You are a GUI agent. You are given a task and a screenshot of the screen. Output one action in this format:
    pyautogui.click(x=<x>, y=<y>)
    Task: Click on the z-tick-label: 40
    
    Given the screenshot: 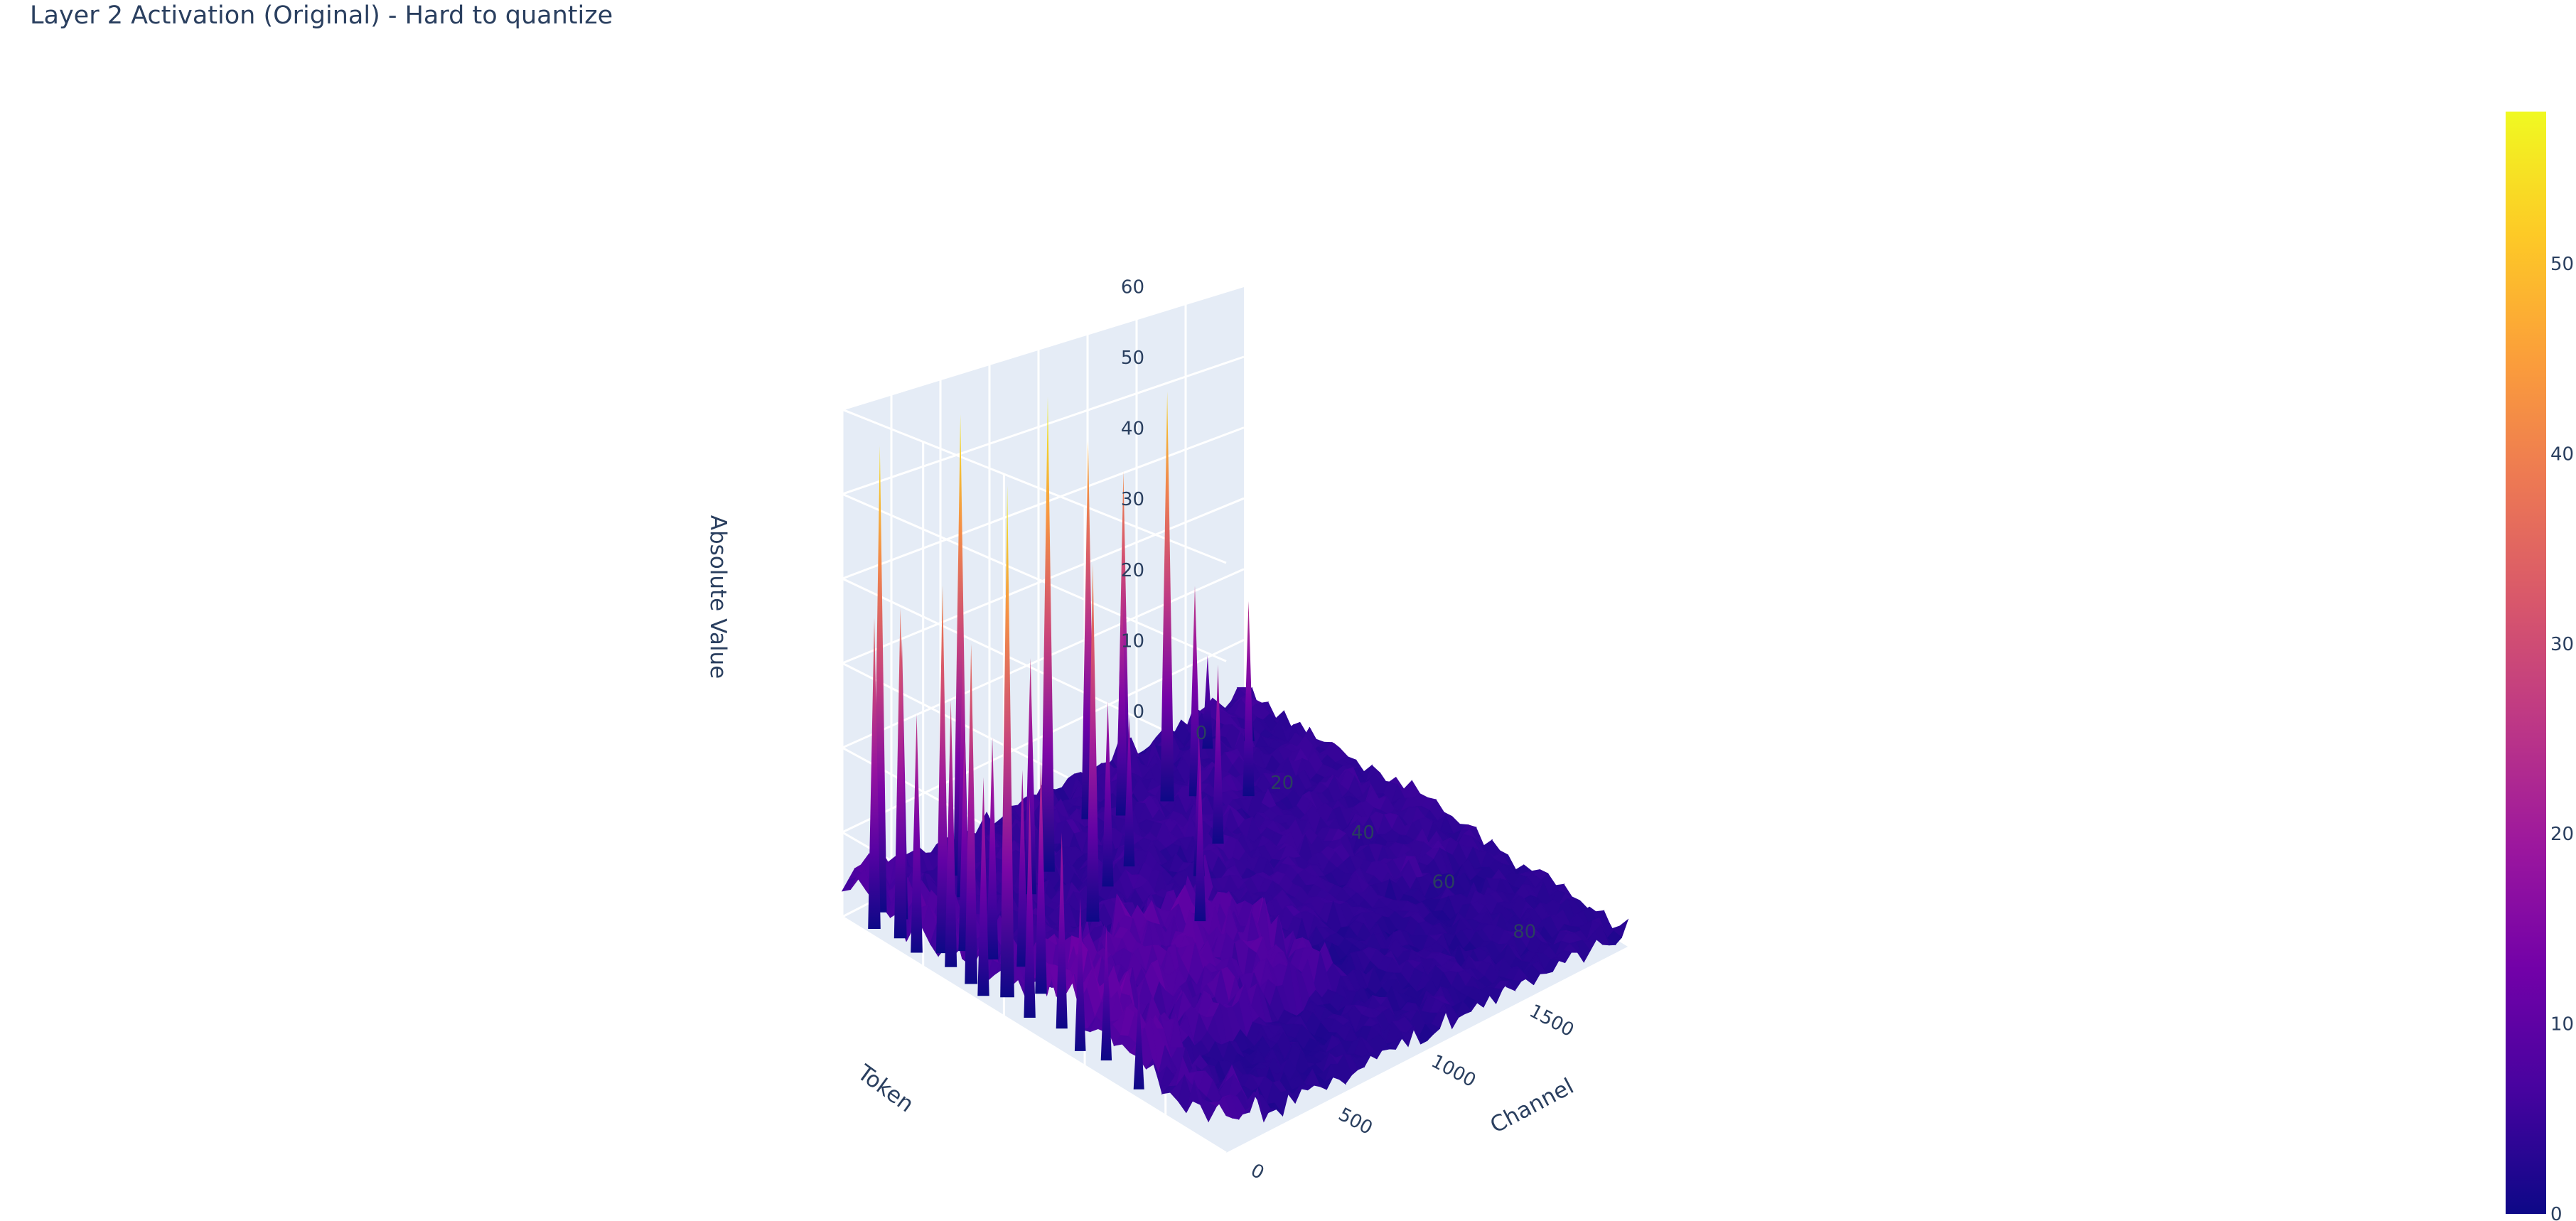 What is the action you would take?
    pyautogui.click(x=1132, y=430)
    